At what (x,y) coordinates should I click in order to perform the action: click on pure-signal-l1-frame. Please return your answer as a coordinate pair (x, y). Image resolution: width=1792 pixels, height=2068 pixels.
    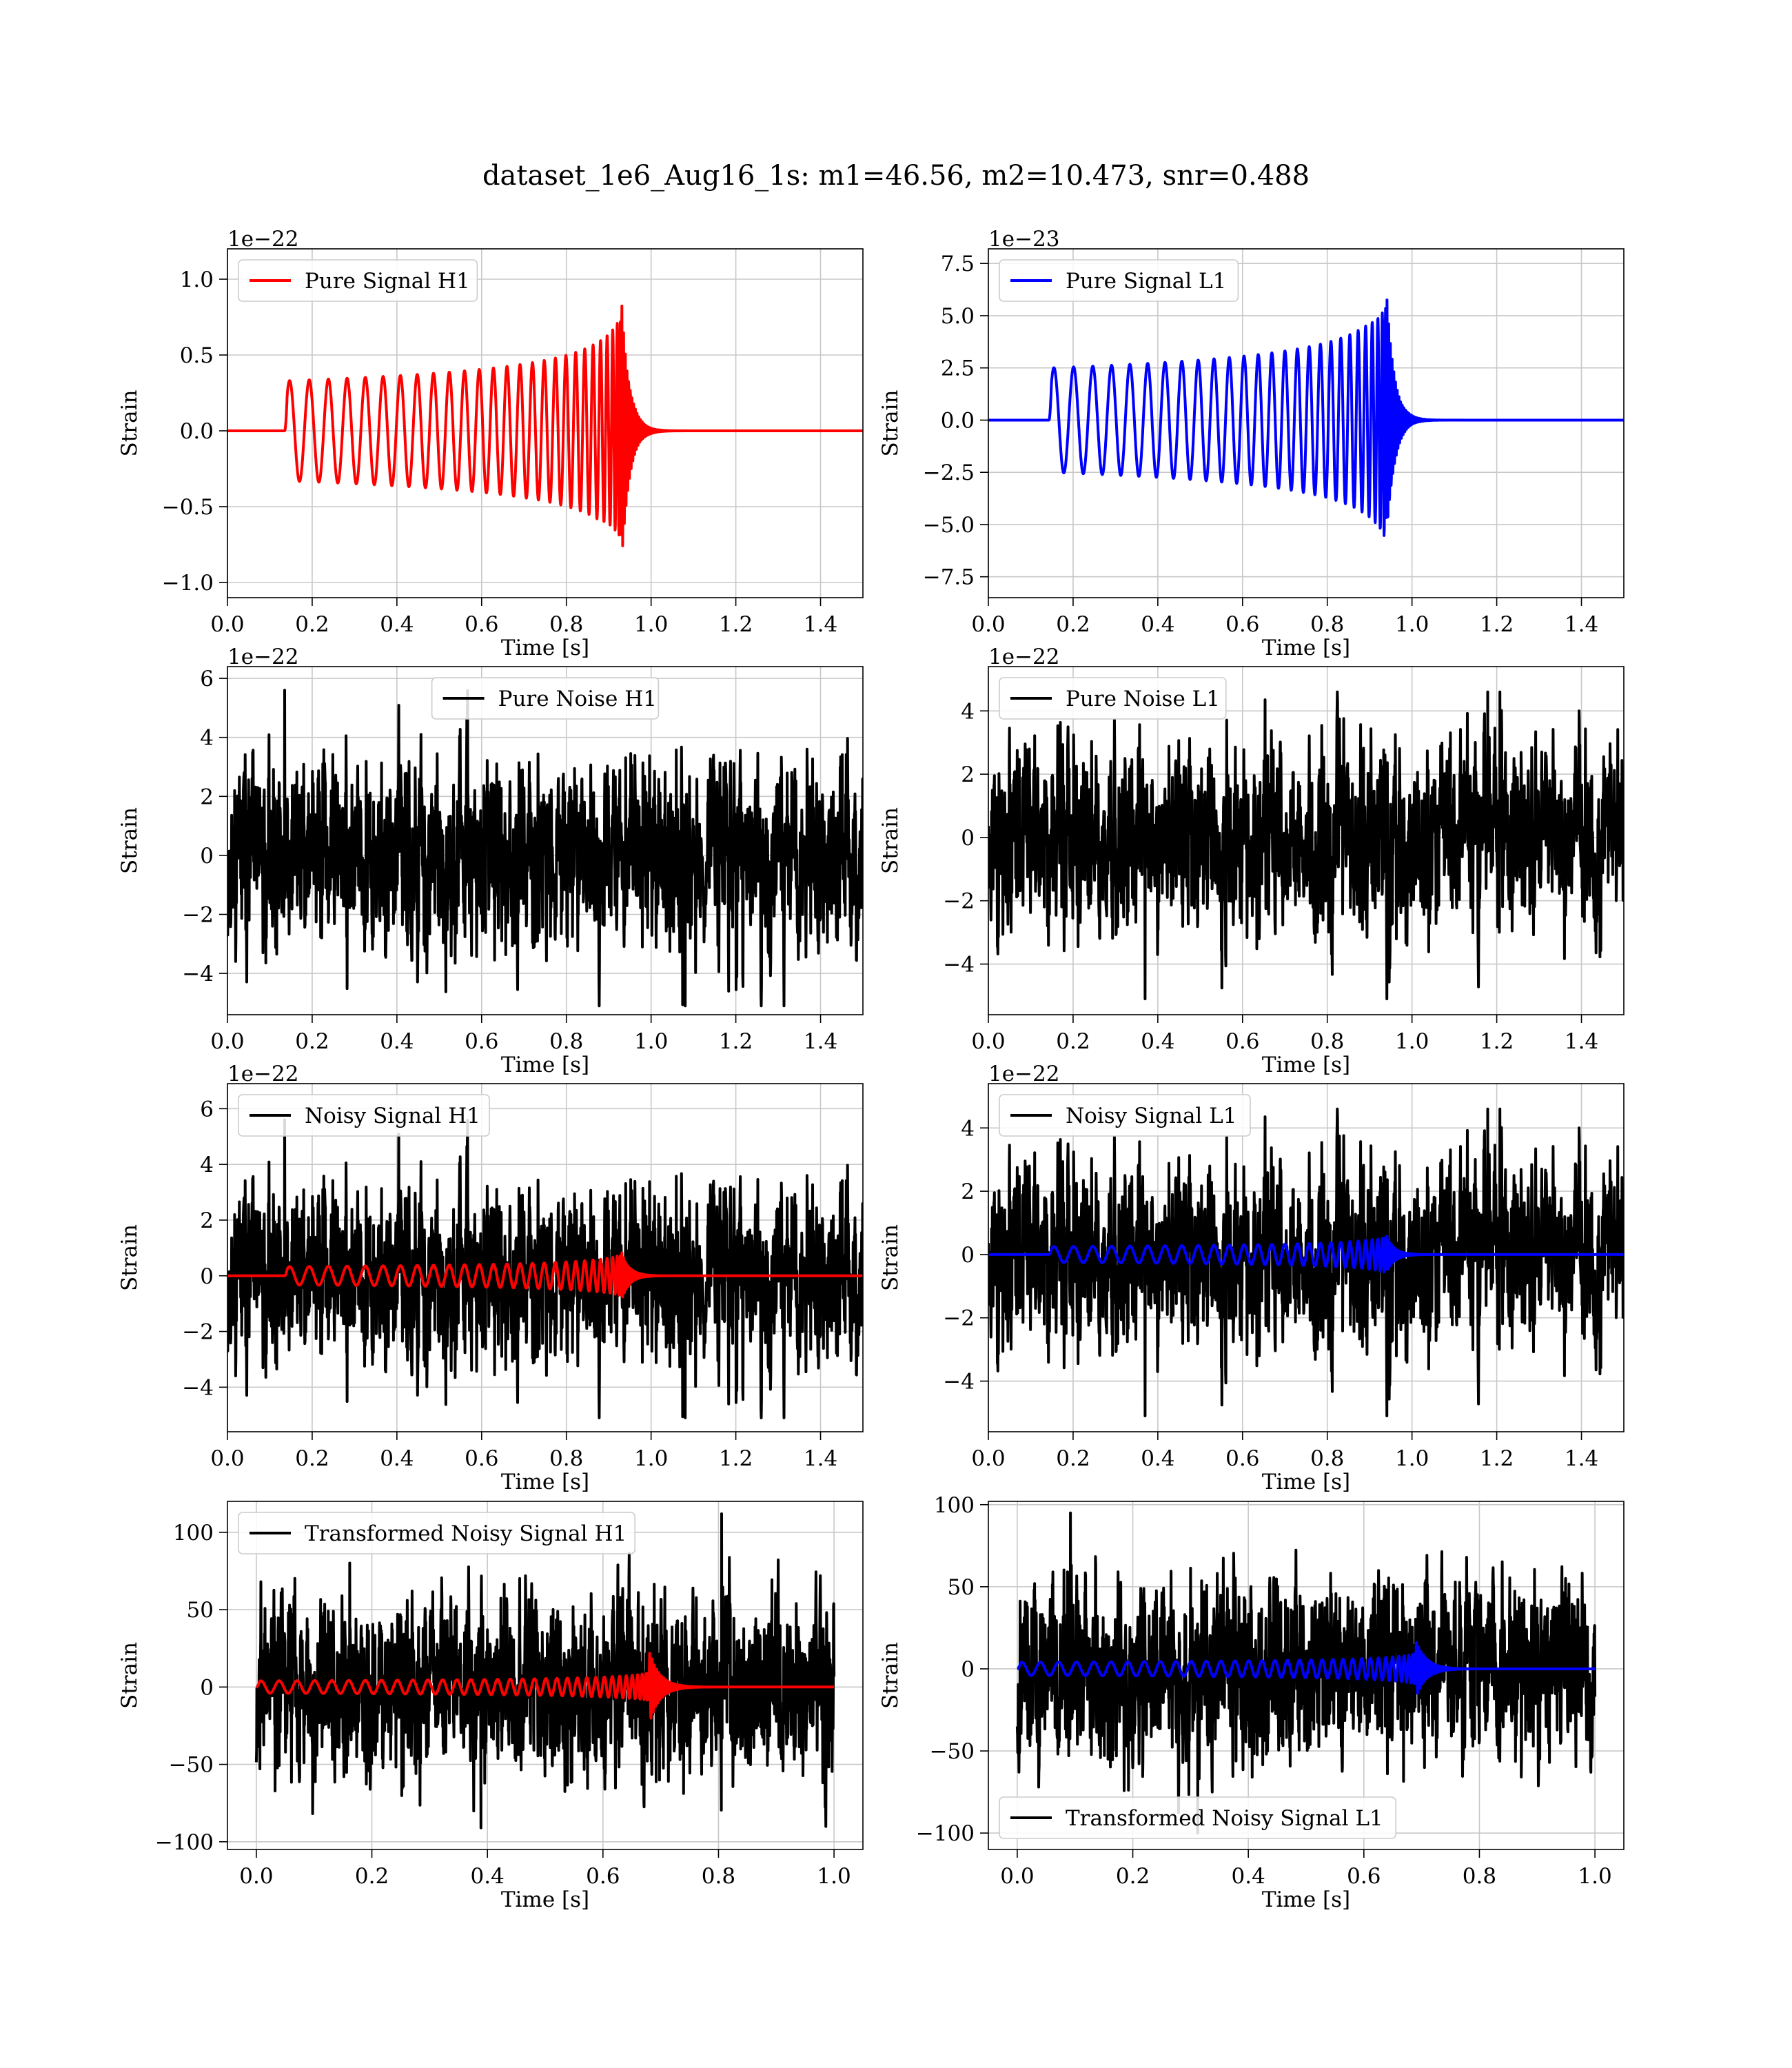
    Looking at the image, I should click on (1306, 423).